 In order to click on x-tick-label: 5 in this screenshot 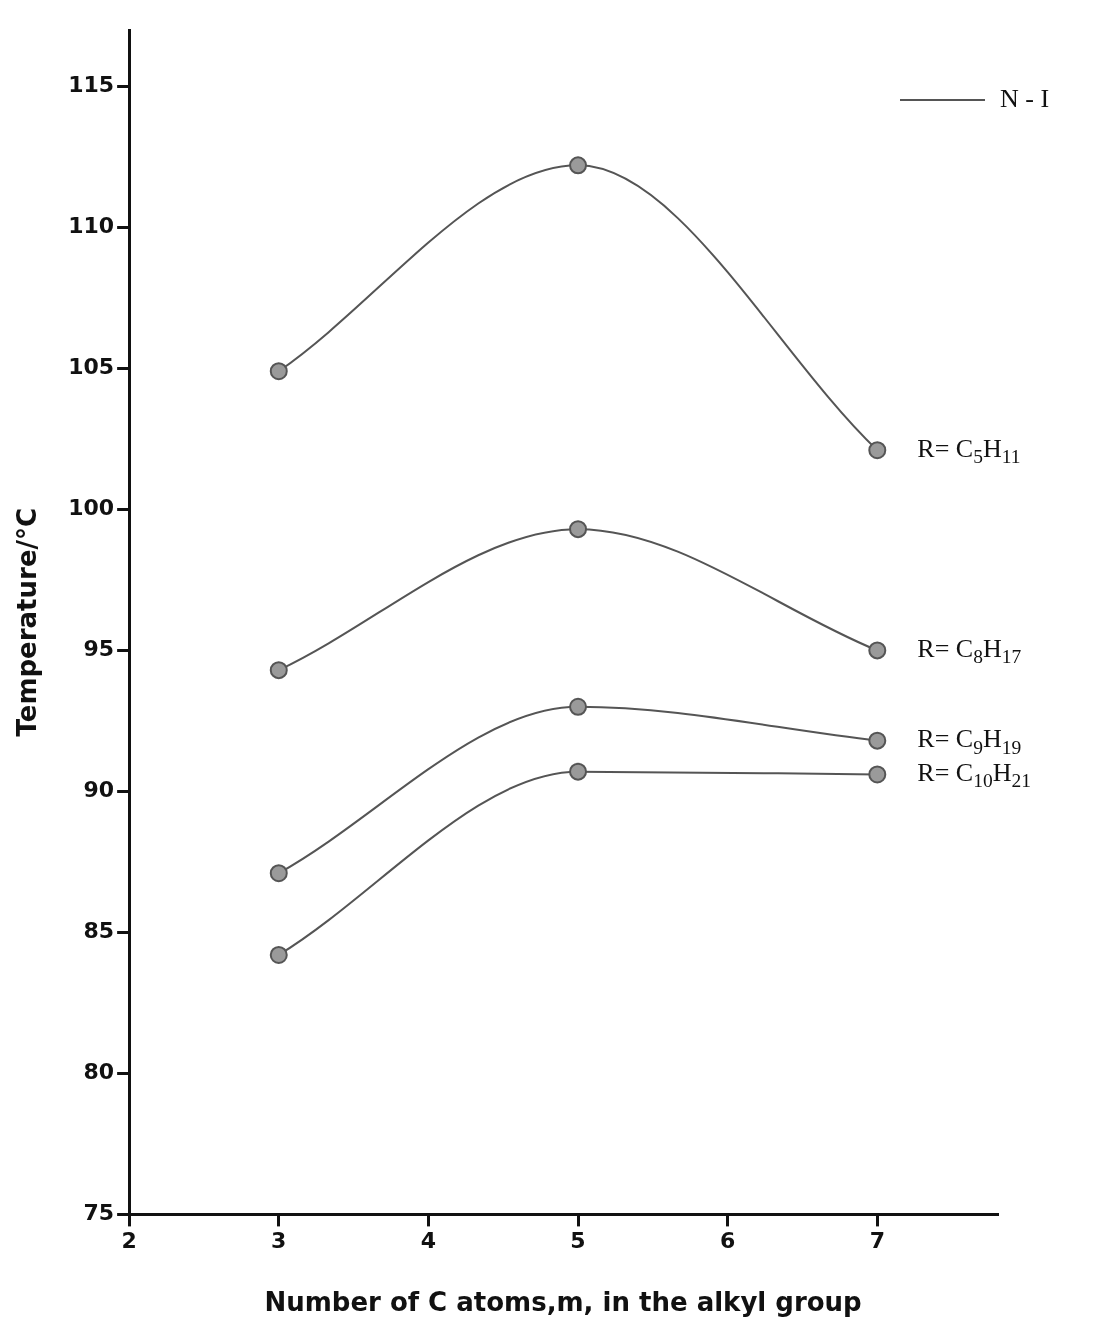, I will do `click(578, 1241)`.